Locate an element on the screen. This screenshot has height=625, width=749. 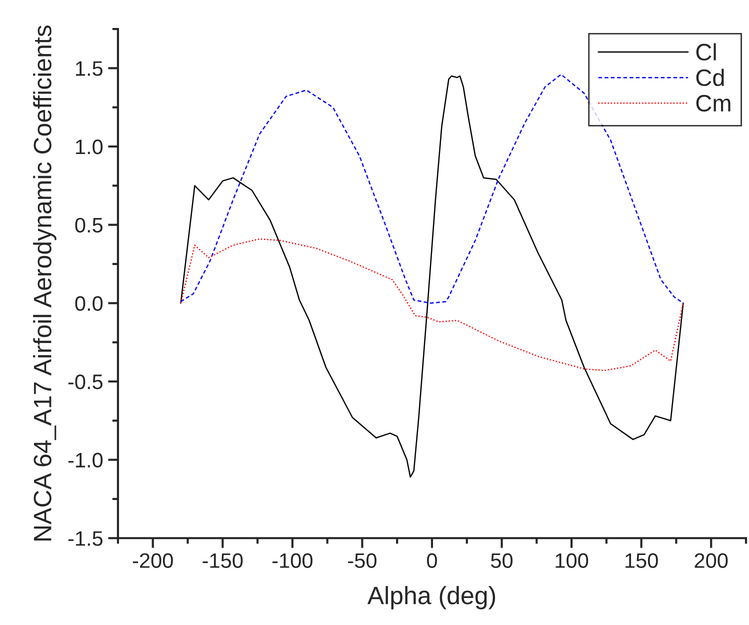
x-axis-title: Alpha (deg) is located at coordinates (431, 598).